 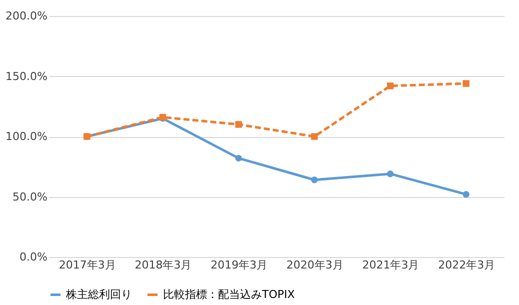 I want to click on legend-label: 株主総利回り, so click(x=98, y=294).